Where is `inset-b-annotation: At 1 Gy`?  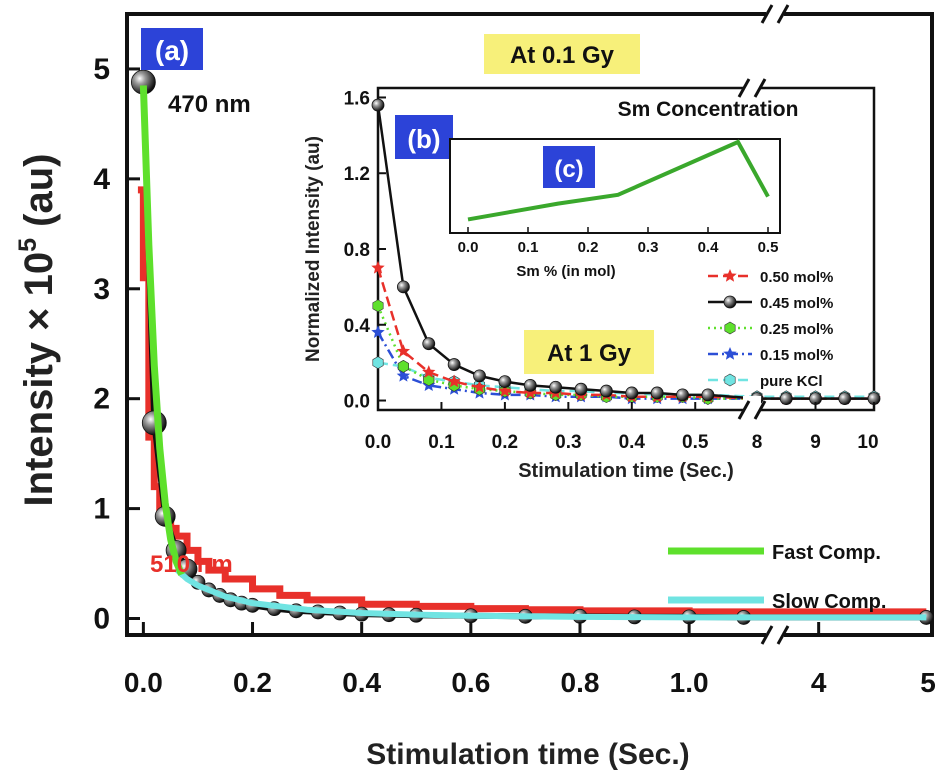
inset-b-annotation: At 1 Gy is located at coordinates (589, 353).